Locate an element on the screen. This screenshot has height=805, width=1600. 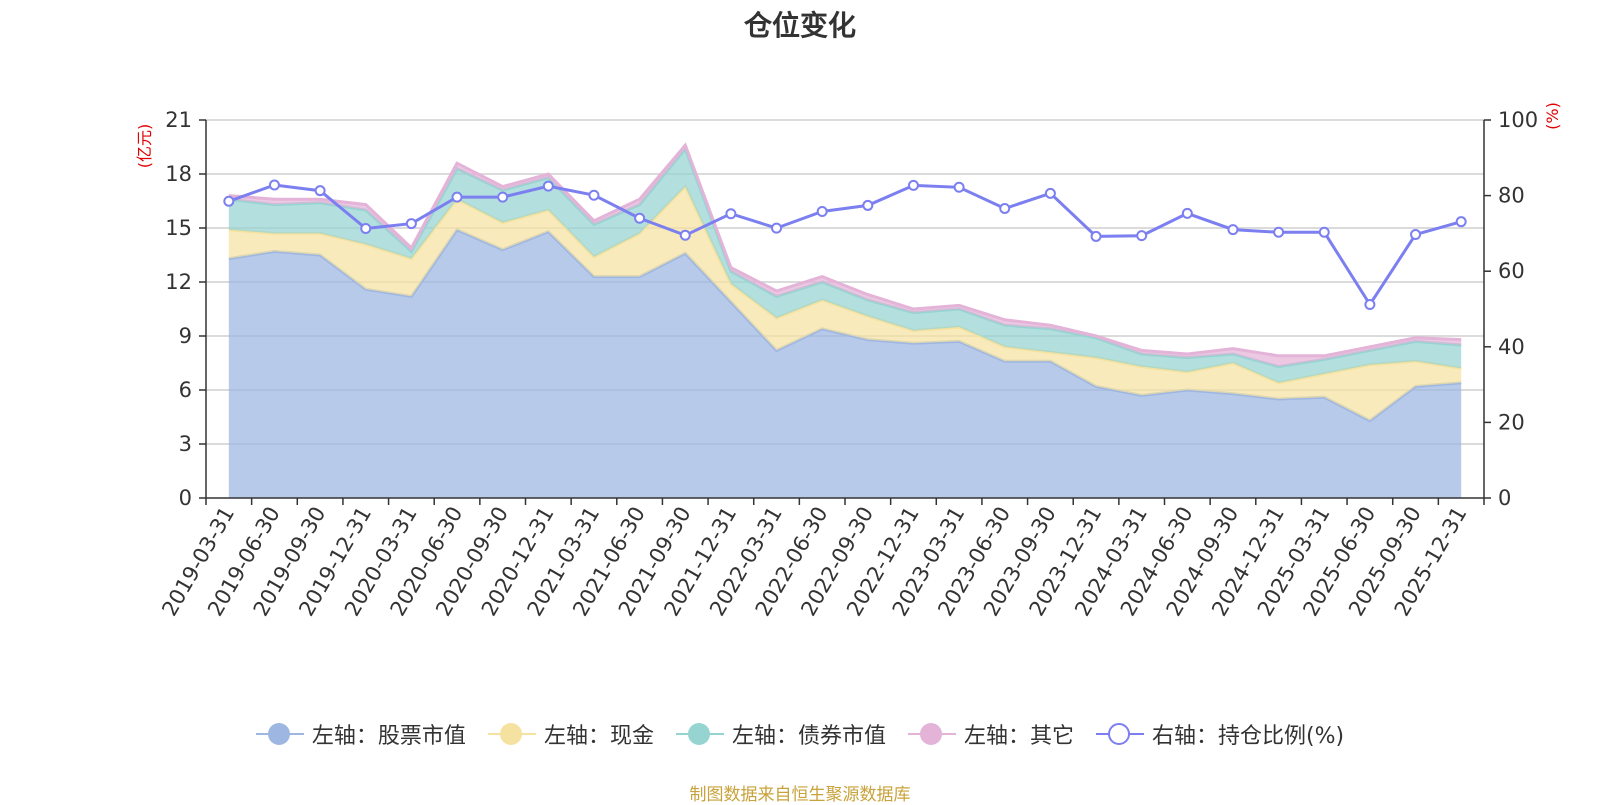
left-tick-label: 6 is located at coordinates (185, 390).